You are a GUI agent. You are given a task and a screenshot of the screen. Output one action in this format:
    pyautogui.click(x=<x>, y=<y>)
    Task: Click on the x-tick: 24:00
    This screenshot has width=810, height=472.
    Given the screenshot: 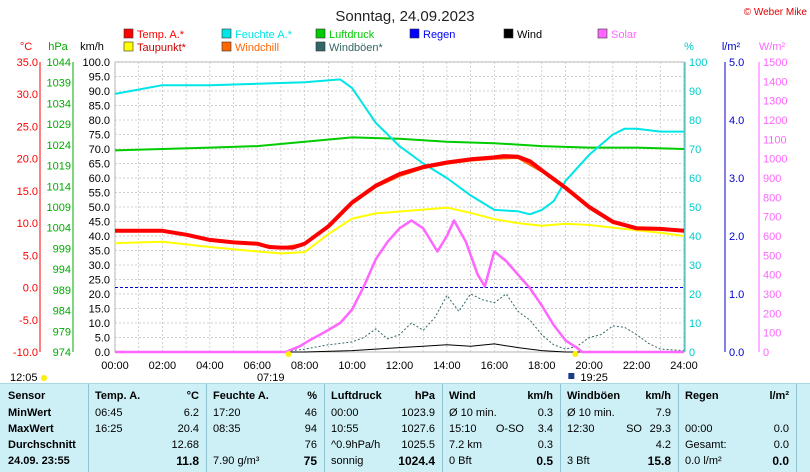 What is the action you would take?
    pyautogui.click(x=684, y=366)
    